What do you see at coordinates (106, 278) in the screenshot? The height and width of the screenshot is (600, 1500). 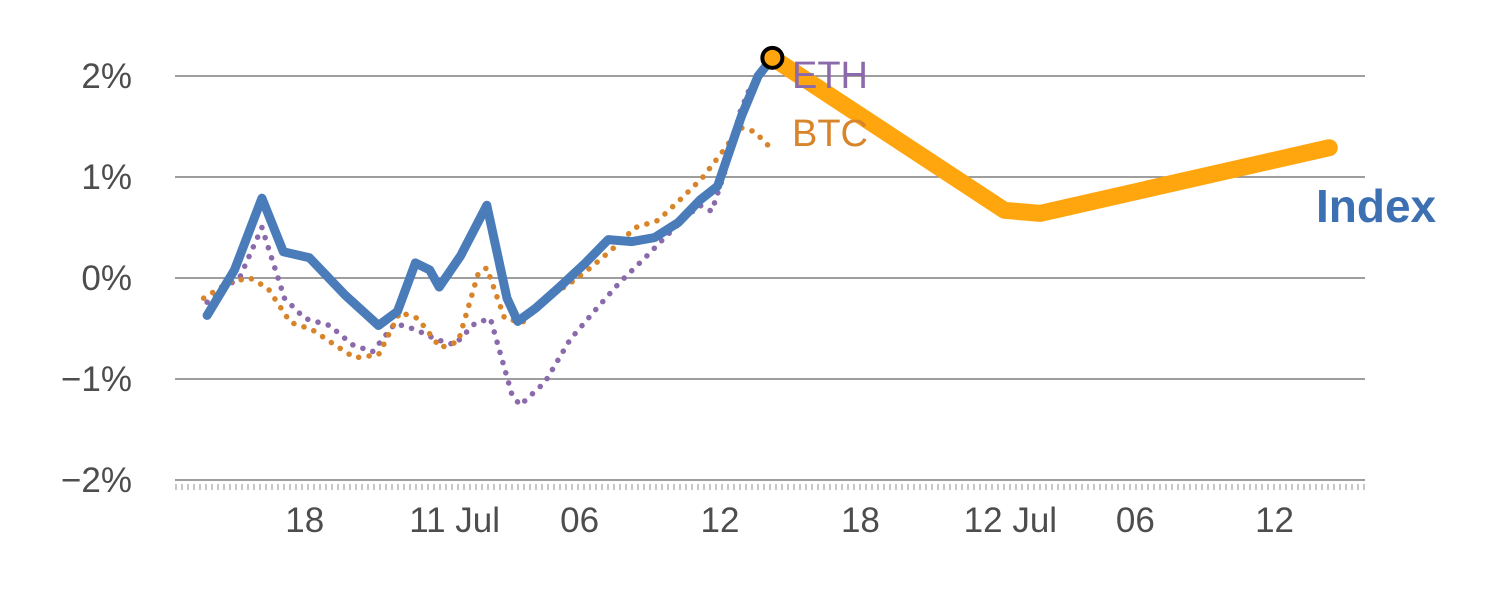 I see `y-tick-label: 0%` at bounding box center [106, 278].